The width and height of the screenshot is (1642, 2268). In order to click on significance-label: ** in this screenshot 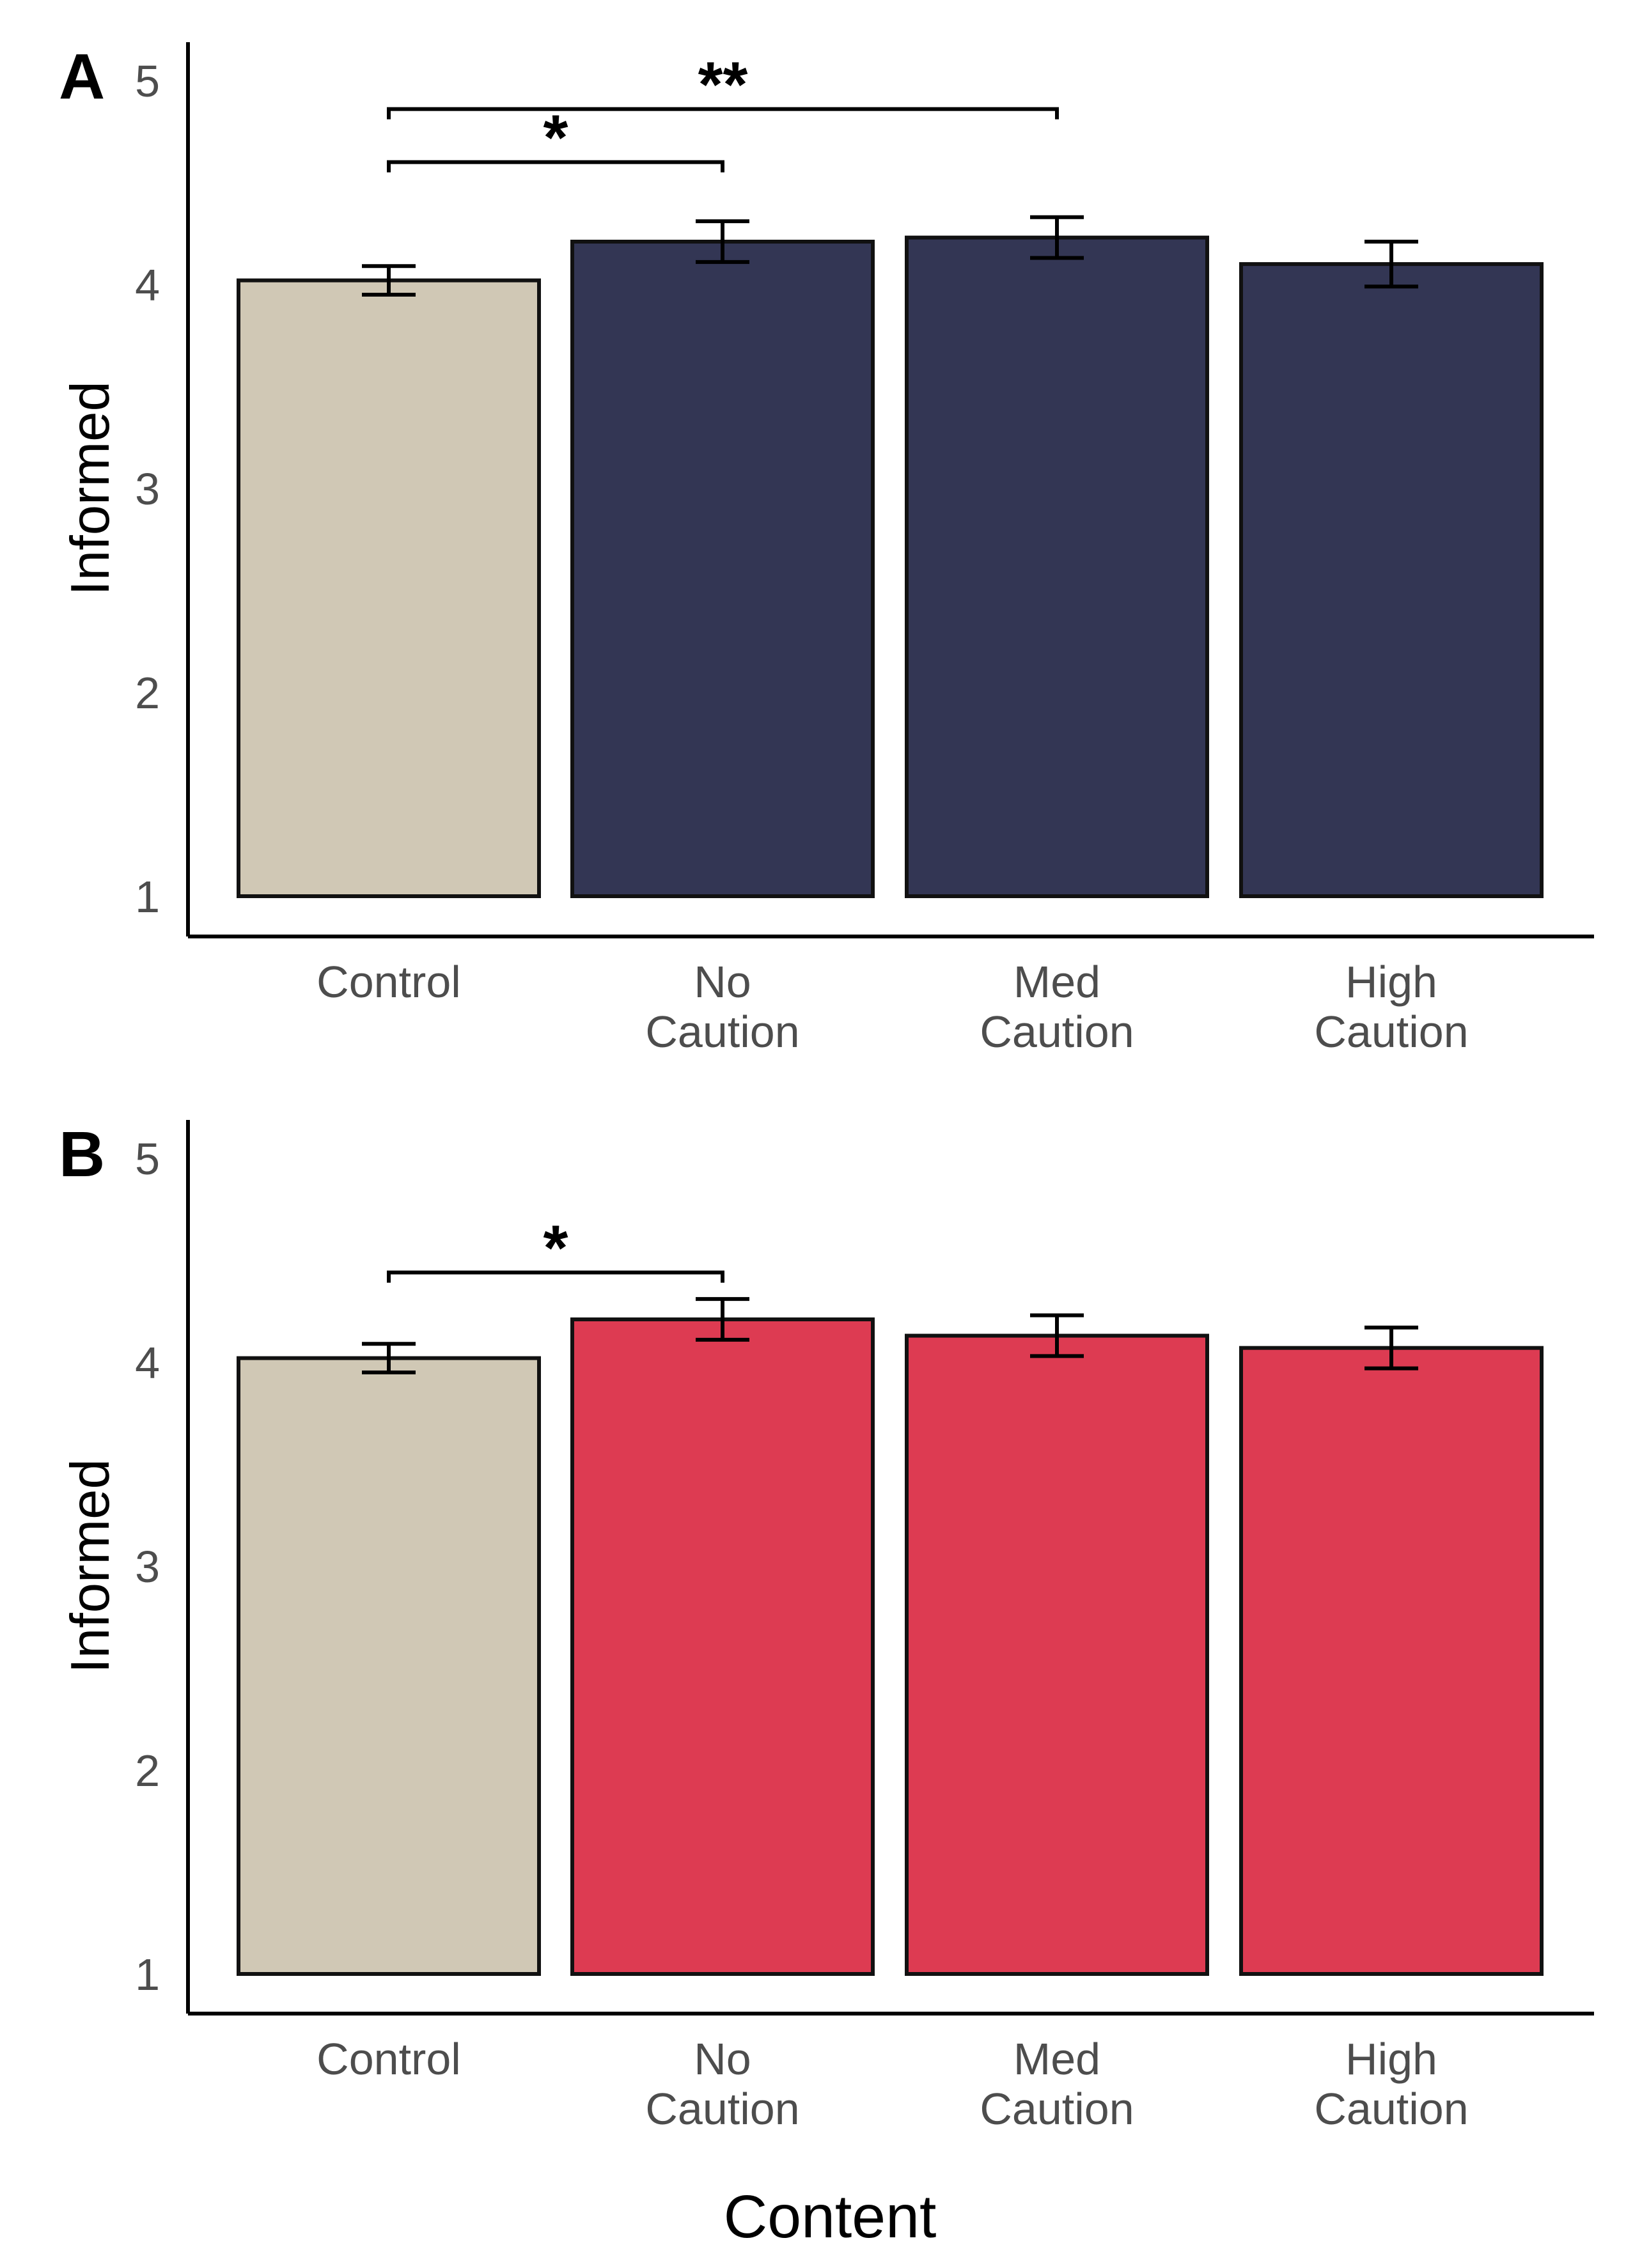, I will do `click(723, 85)`.